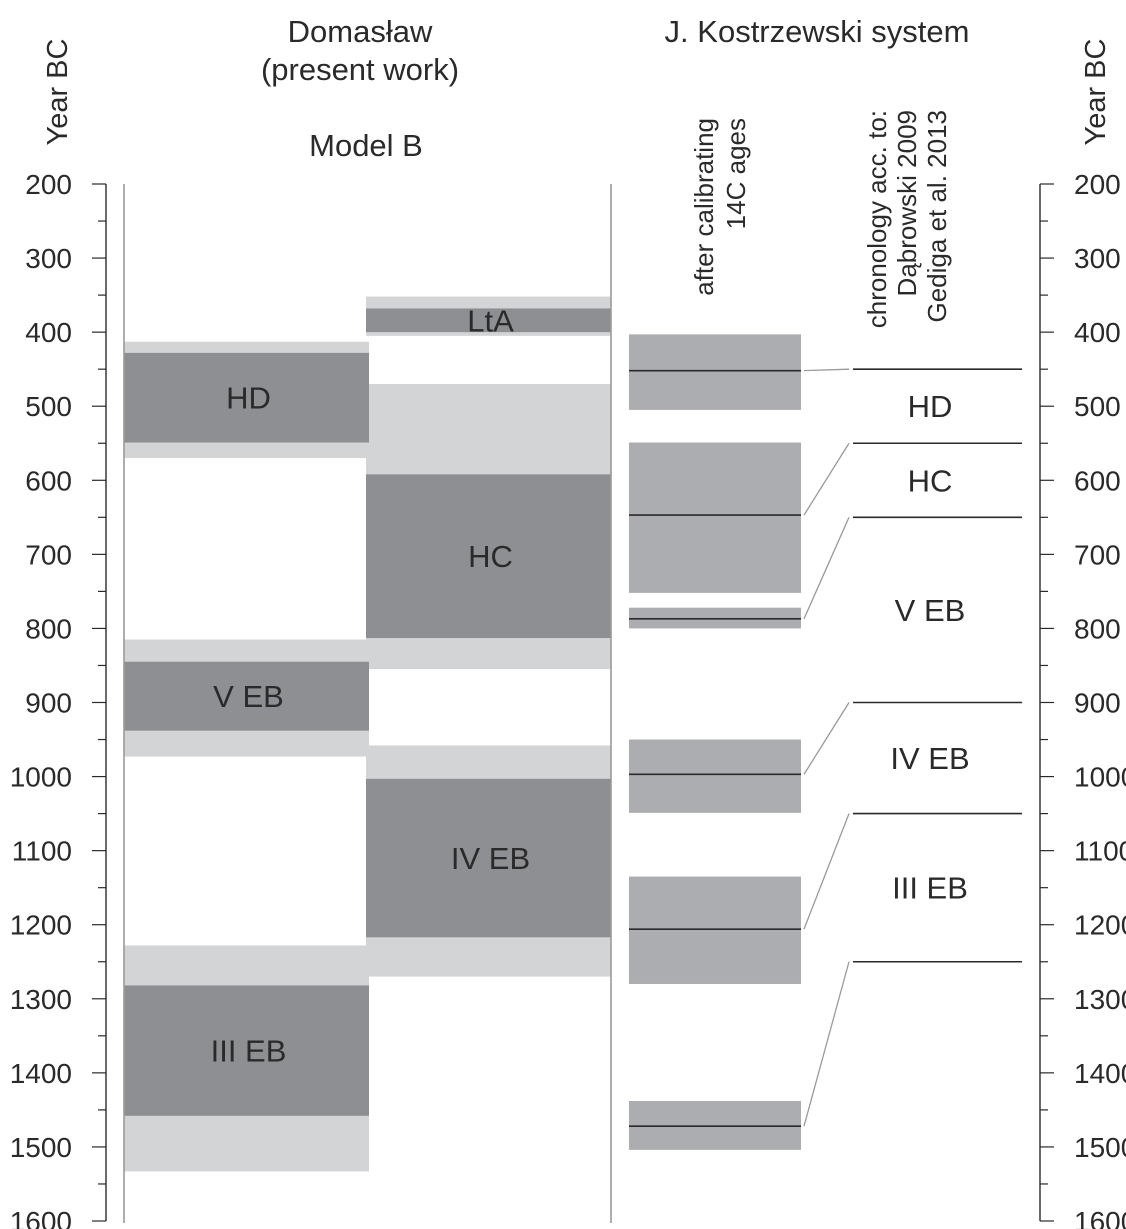  What do you see at coordinates (48, 184) in the screenshot?
I see `left-tick-label: 200` at bounding box center [48, 184].